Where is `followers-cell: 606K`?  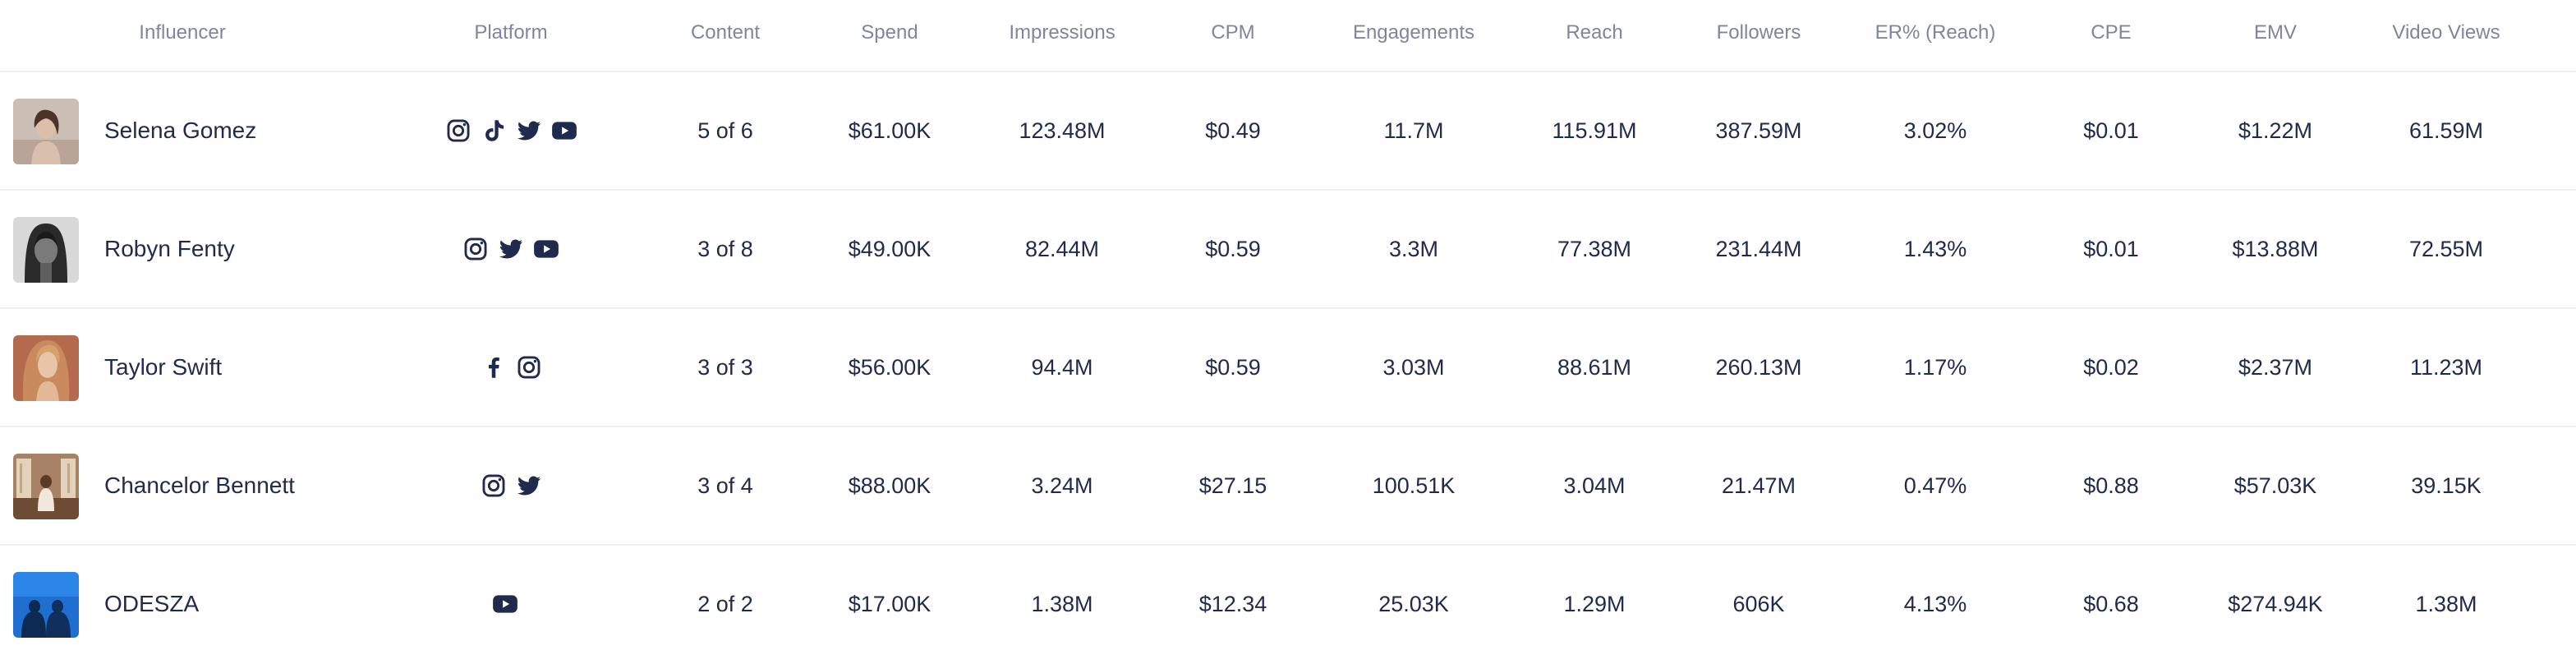 followers-cell: 606K is located at coordinates (1759, 604).